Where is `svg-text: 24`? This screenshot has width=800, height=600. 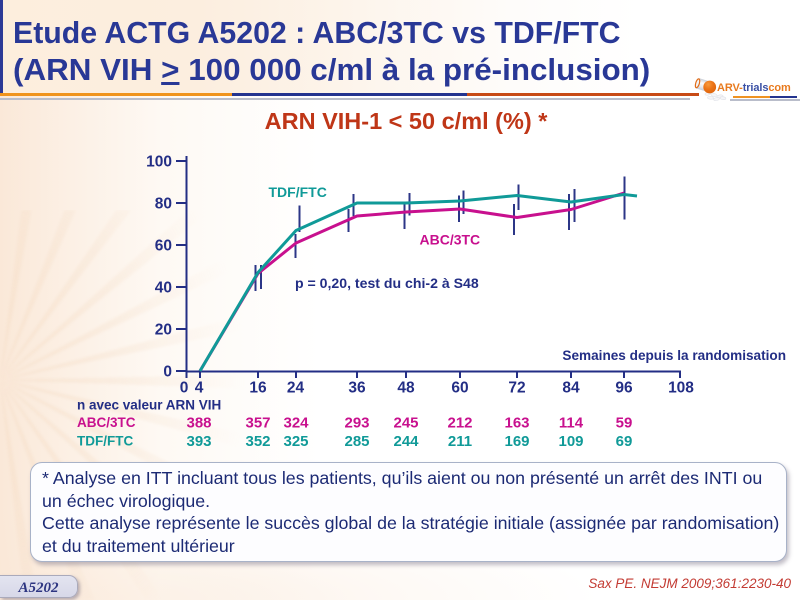 svg-text: 24 is located at coordinates (296, 388).